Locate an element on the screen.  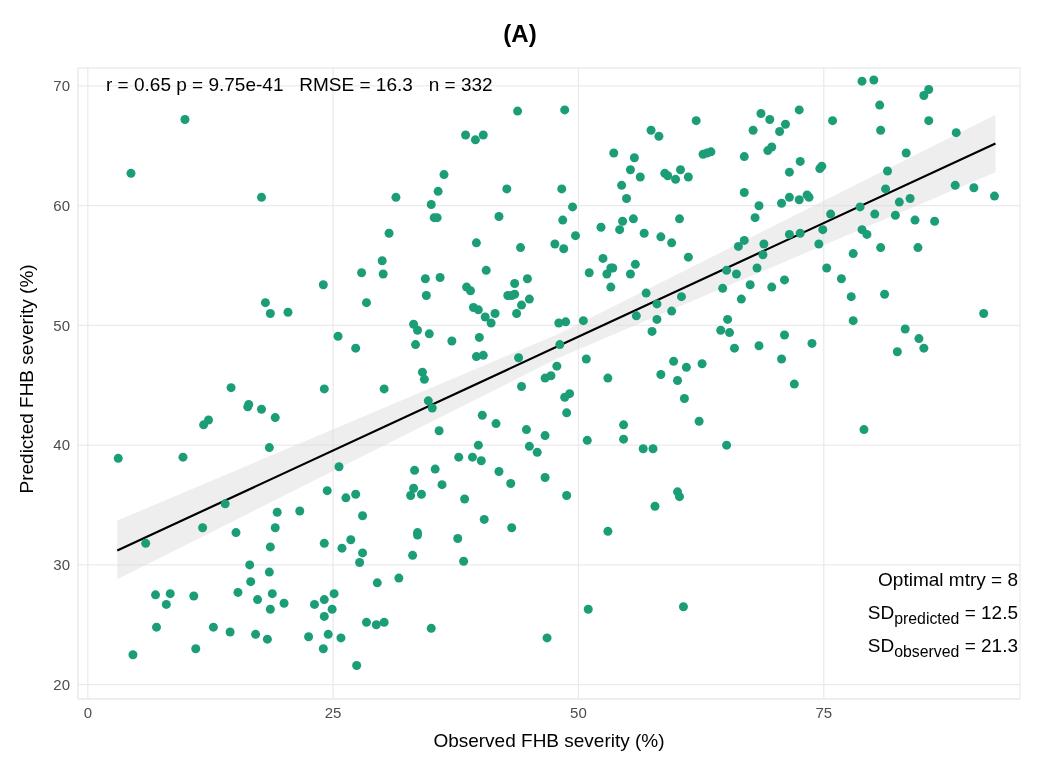
annotation: Optimal mtry = 8 is located at coordinates (948, 580).